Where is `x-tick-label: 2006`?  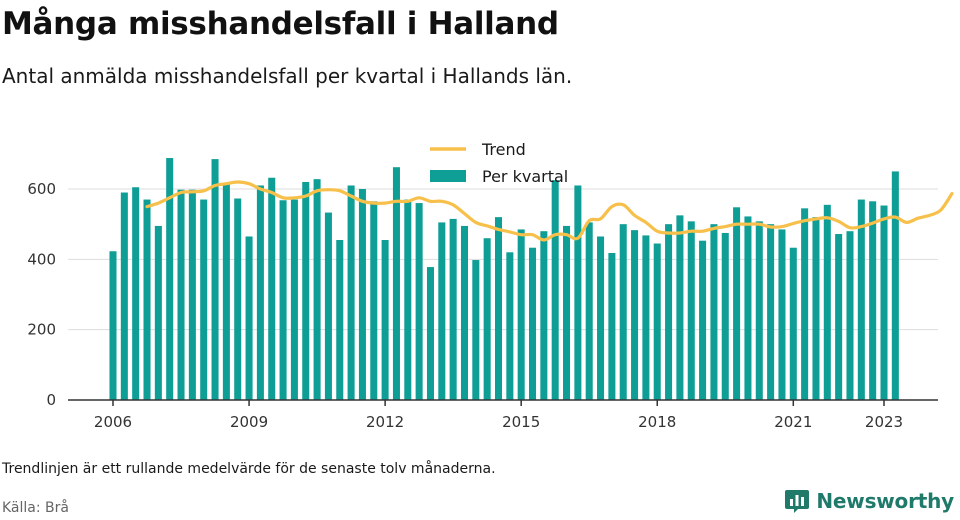 x-tick-label: 2006 is located at coordinates (113, 422).